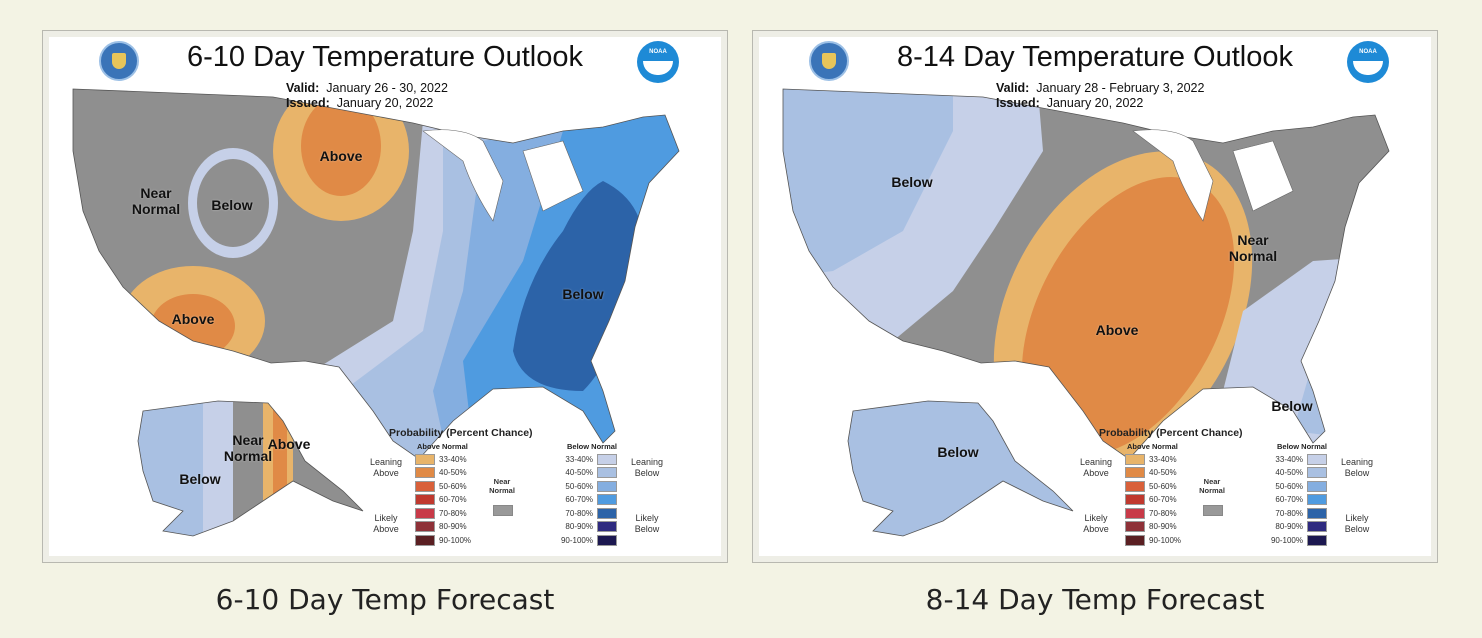 This screenshot has width=1482, height=638. What do you see at coordinates (384, 57) in the screenshot?
I see `map-title: 6-10 Day Temperature Outlook` at bounding box center [384, 57].